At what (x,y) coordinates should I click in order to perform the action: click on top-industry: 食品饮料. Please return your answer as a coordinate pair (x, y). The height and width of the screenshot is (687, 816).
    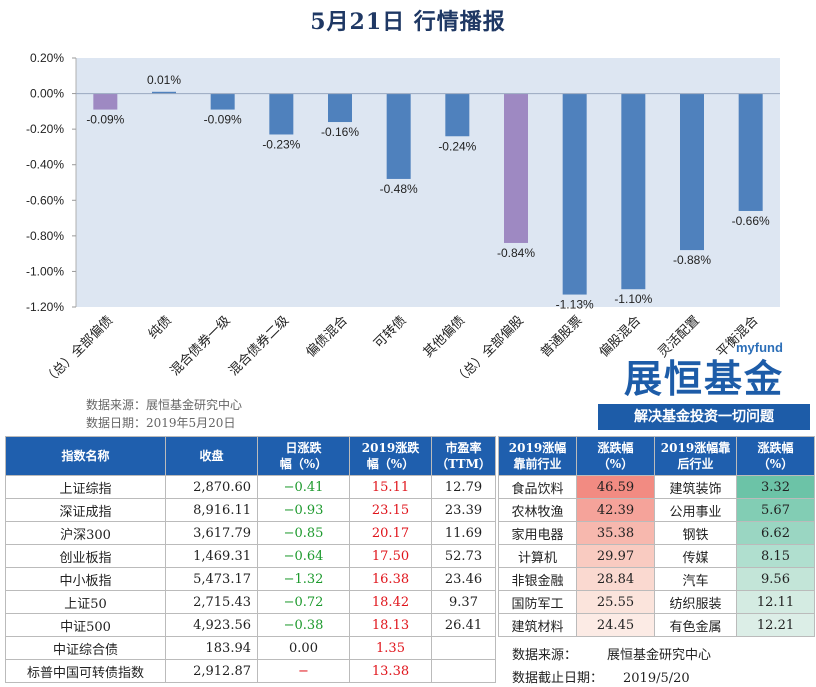
    Looking at the image, I should click on (537, 487).